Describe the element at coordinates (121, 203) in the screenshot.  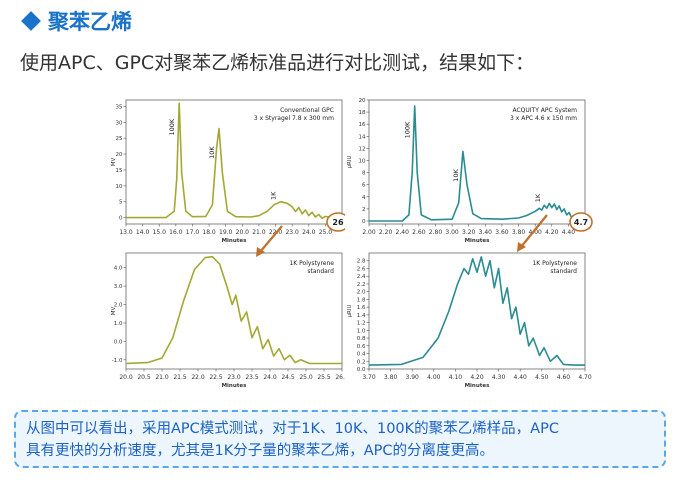
I see `y-tick-label: 5` at that location.